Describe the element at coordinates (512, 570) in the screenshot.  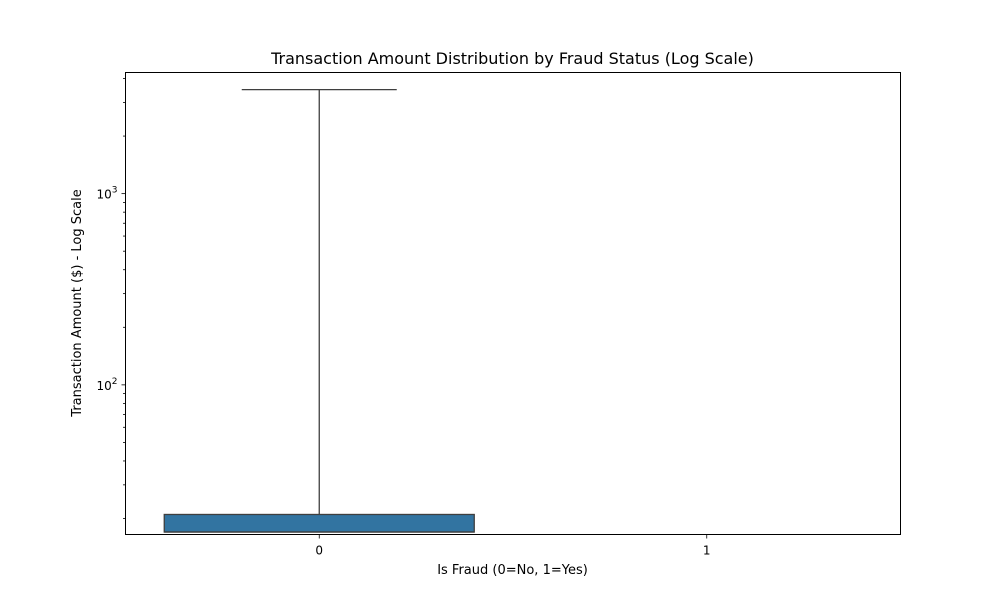
I see `x-axis-label: Is Fraud (0=No, 1=Yes)` at that location.